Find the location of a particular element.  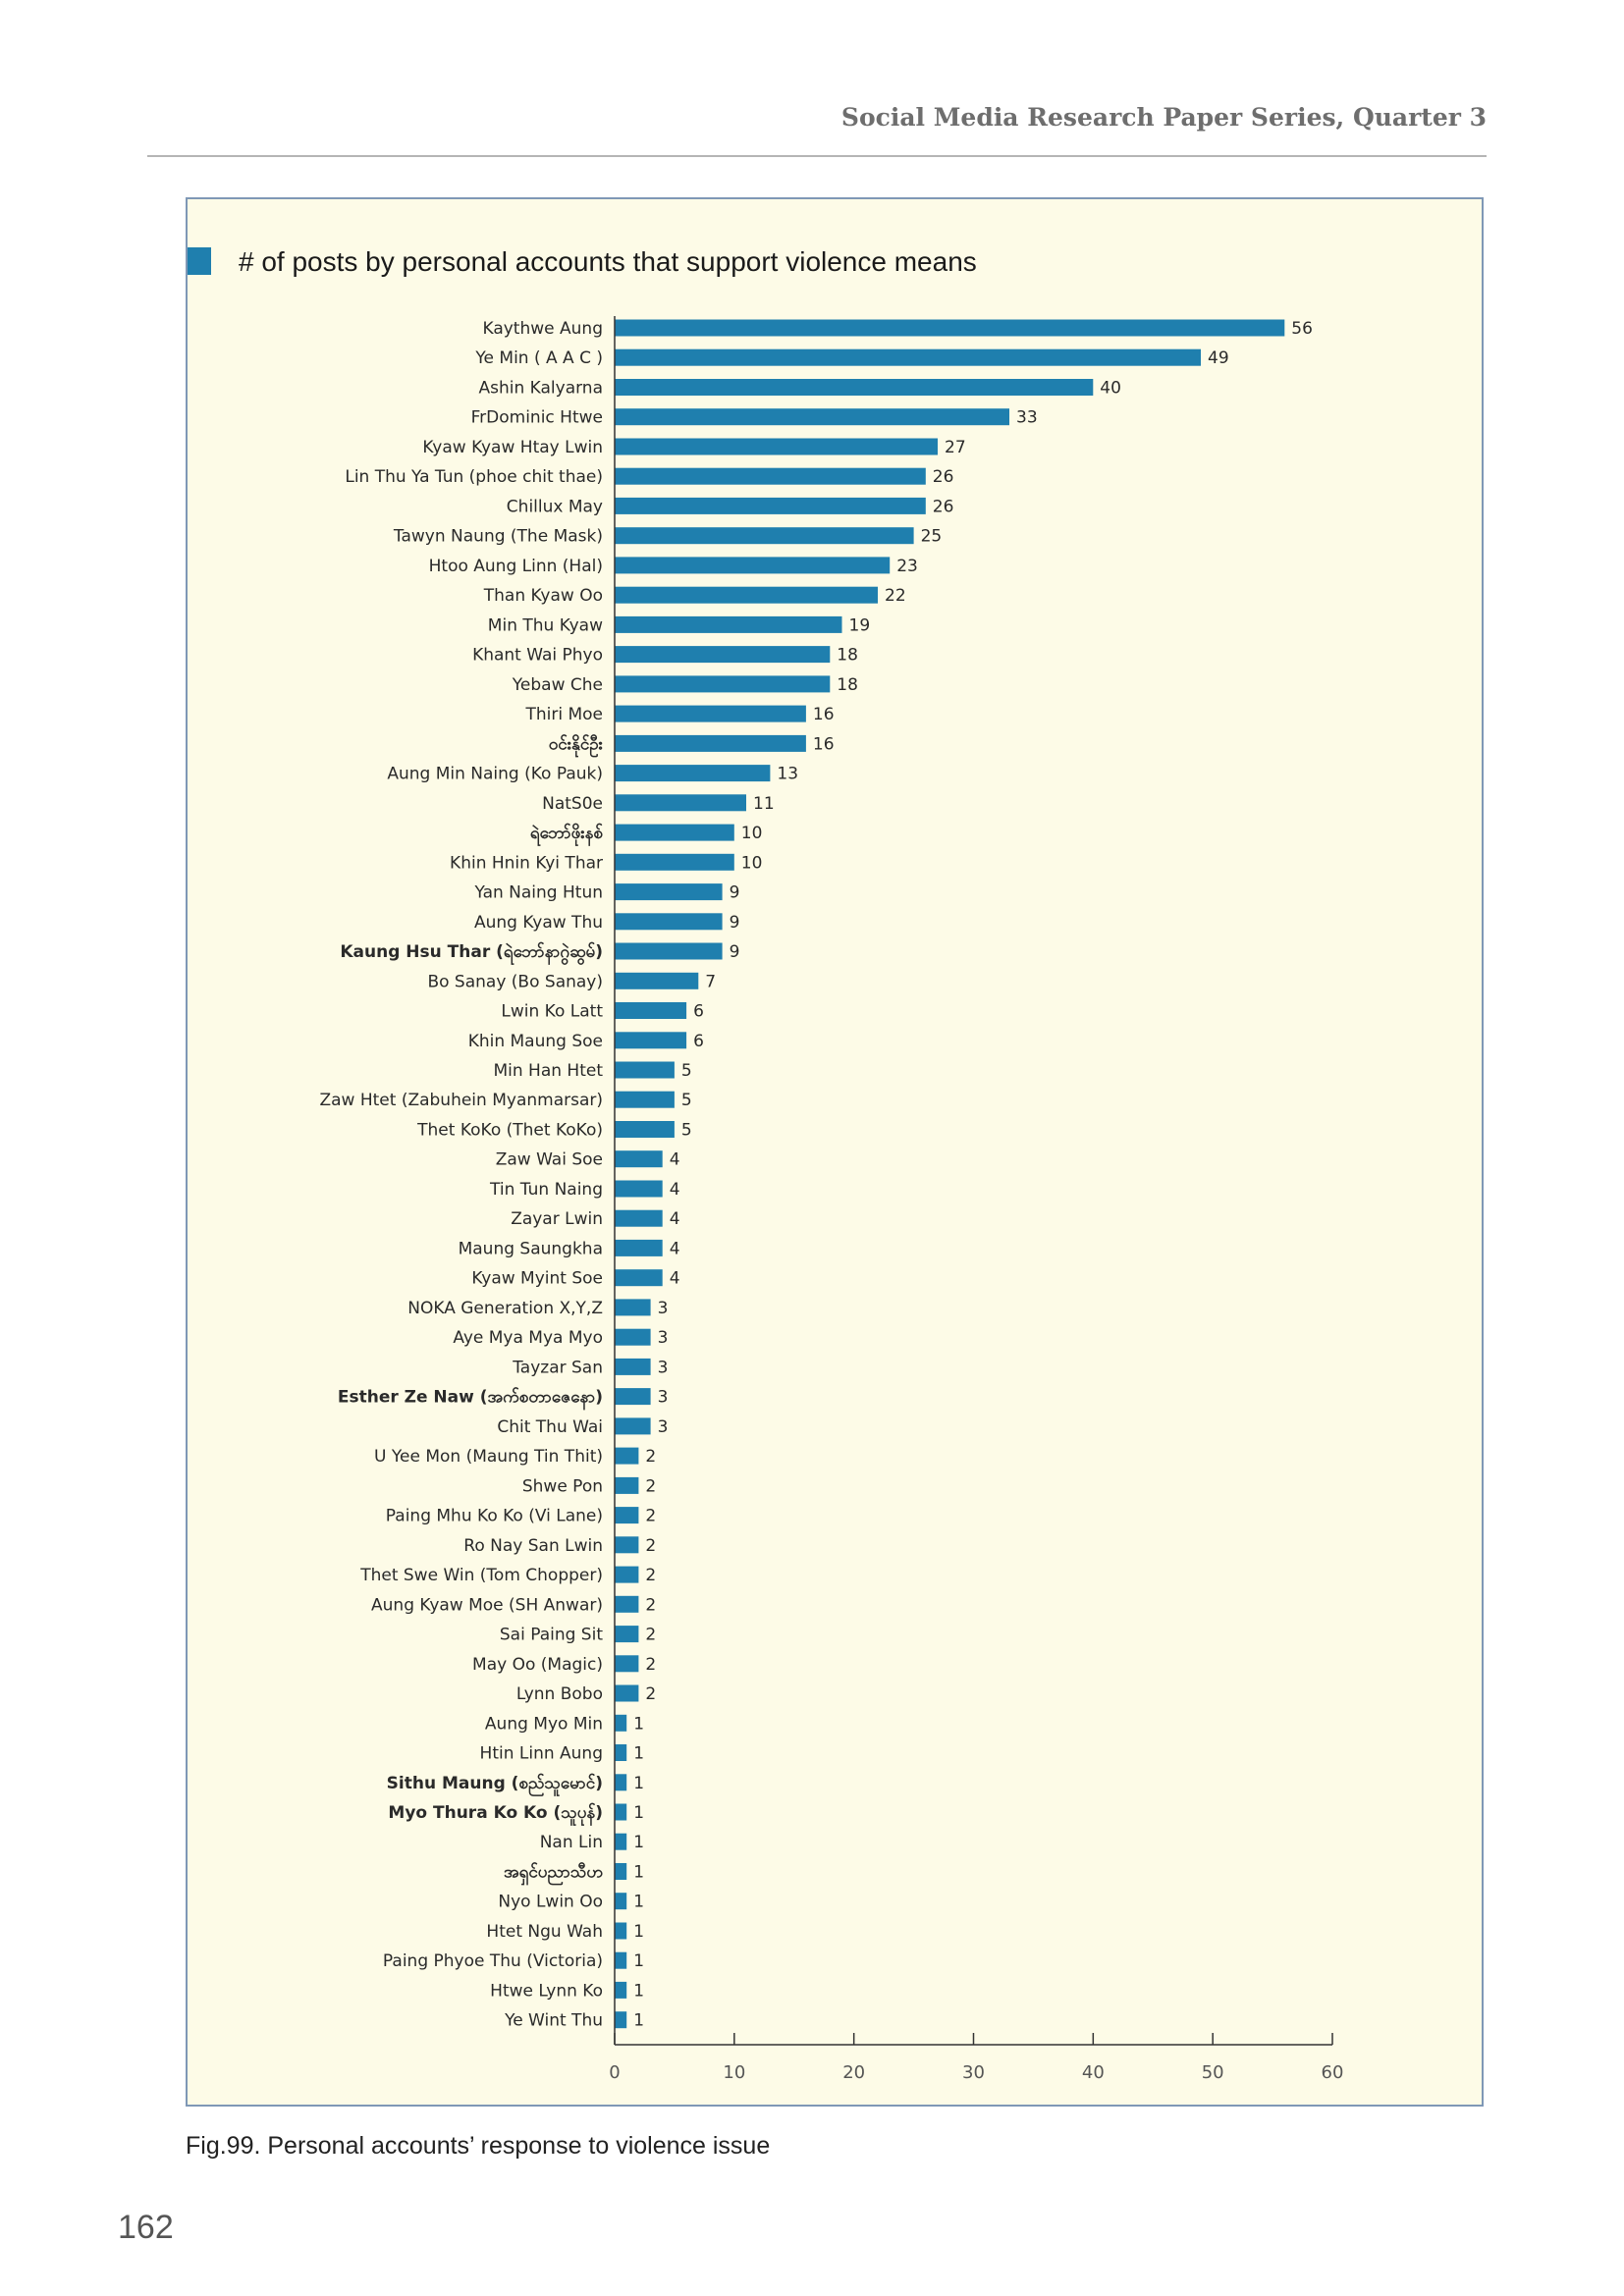

value-label: 49 is located at coordinates (1218, 358).